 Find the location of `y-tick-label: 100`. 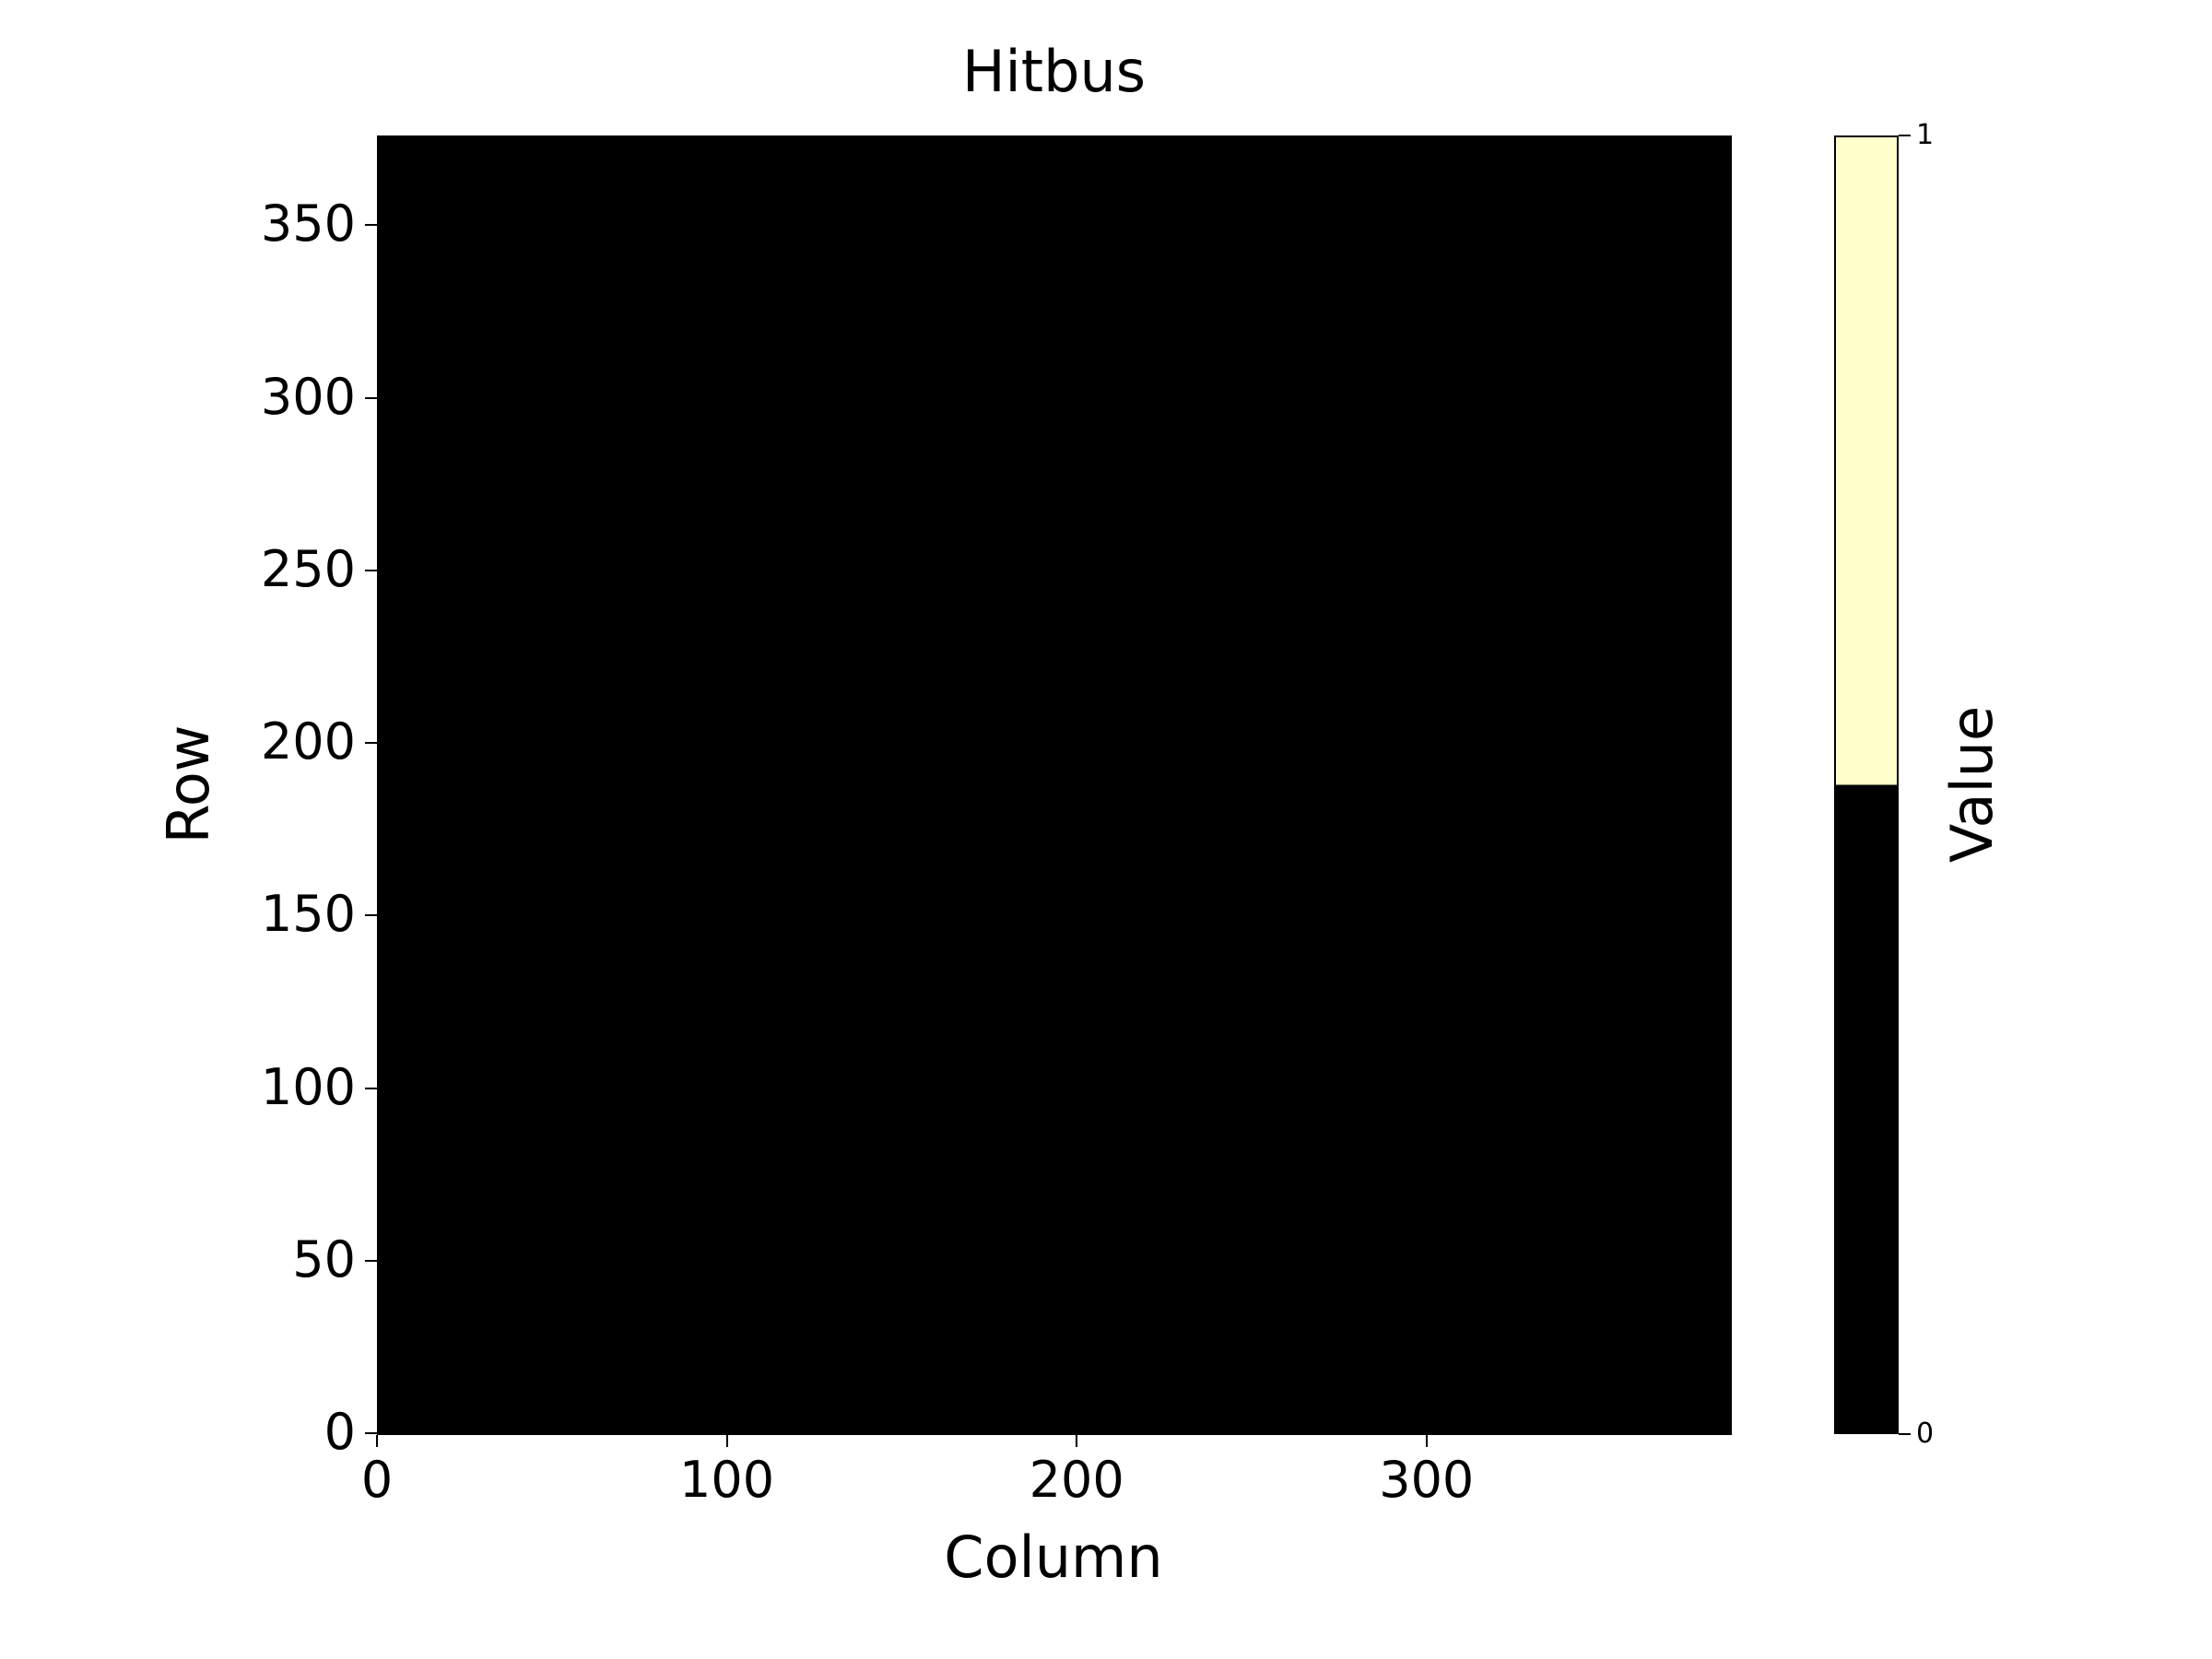

y-tick-label: 100 is located at coordinates (308, 1086).